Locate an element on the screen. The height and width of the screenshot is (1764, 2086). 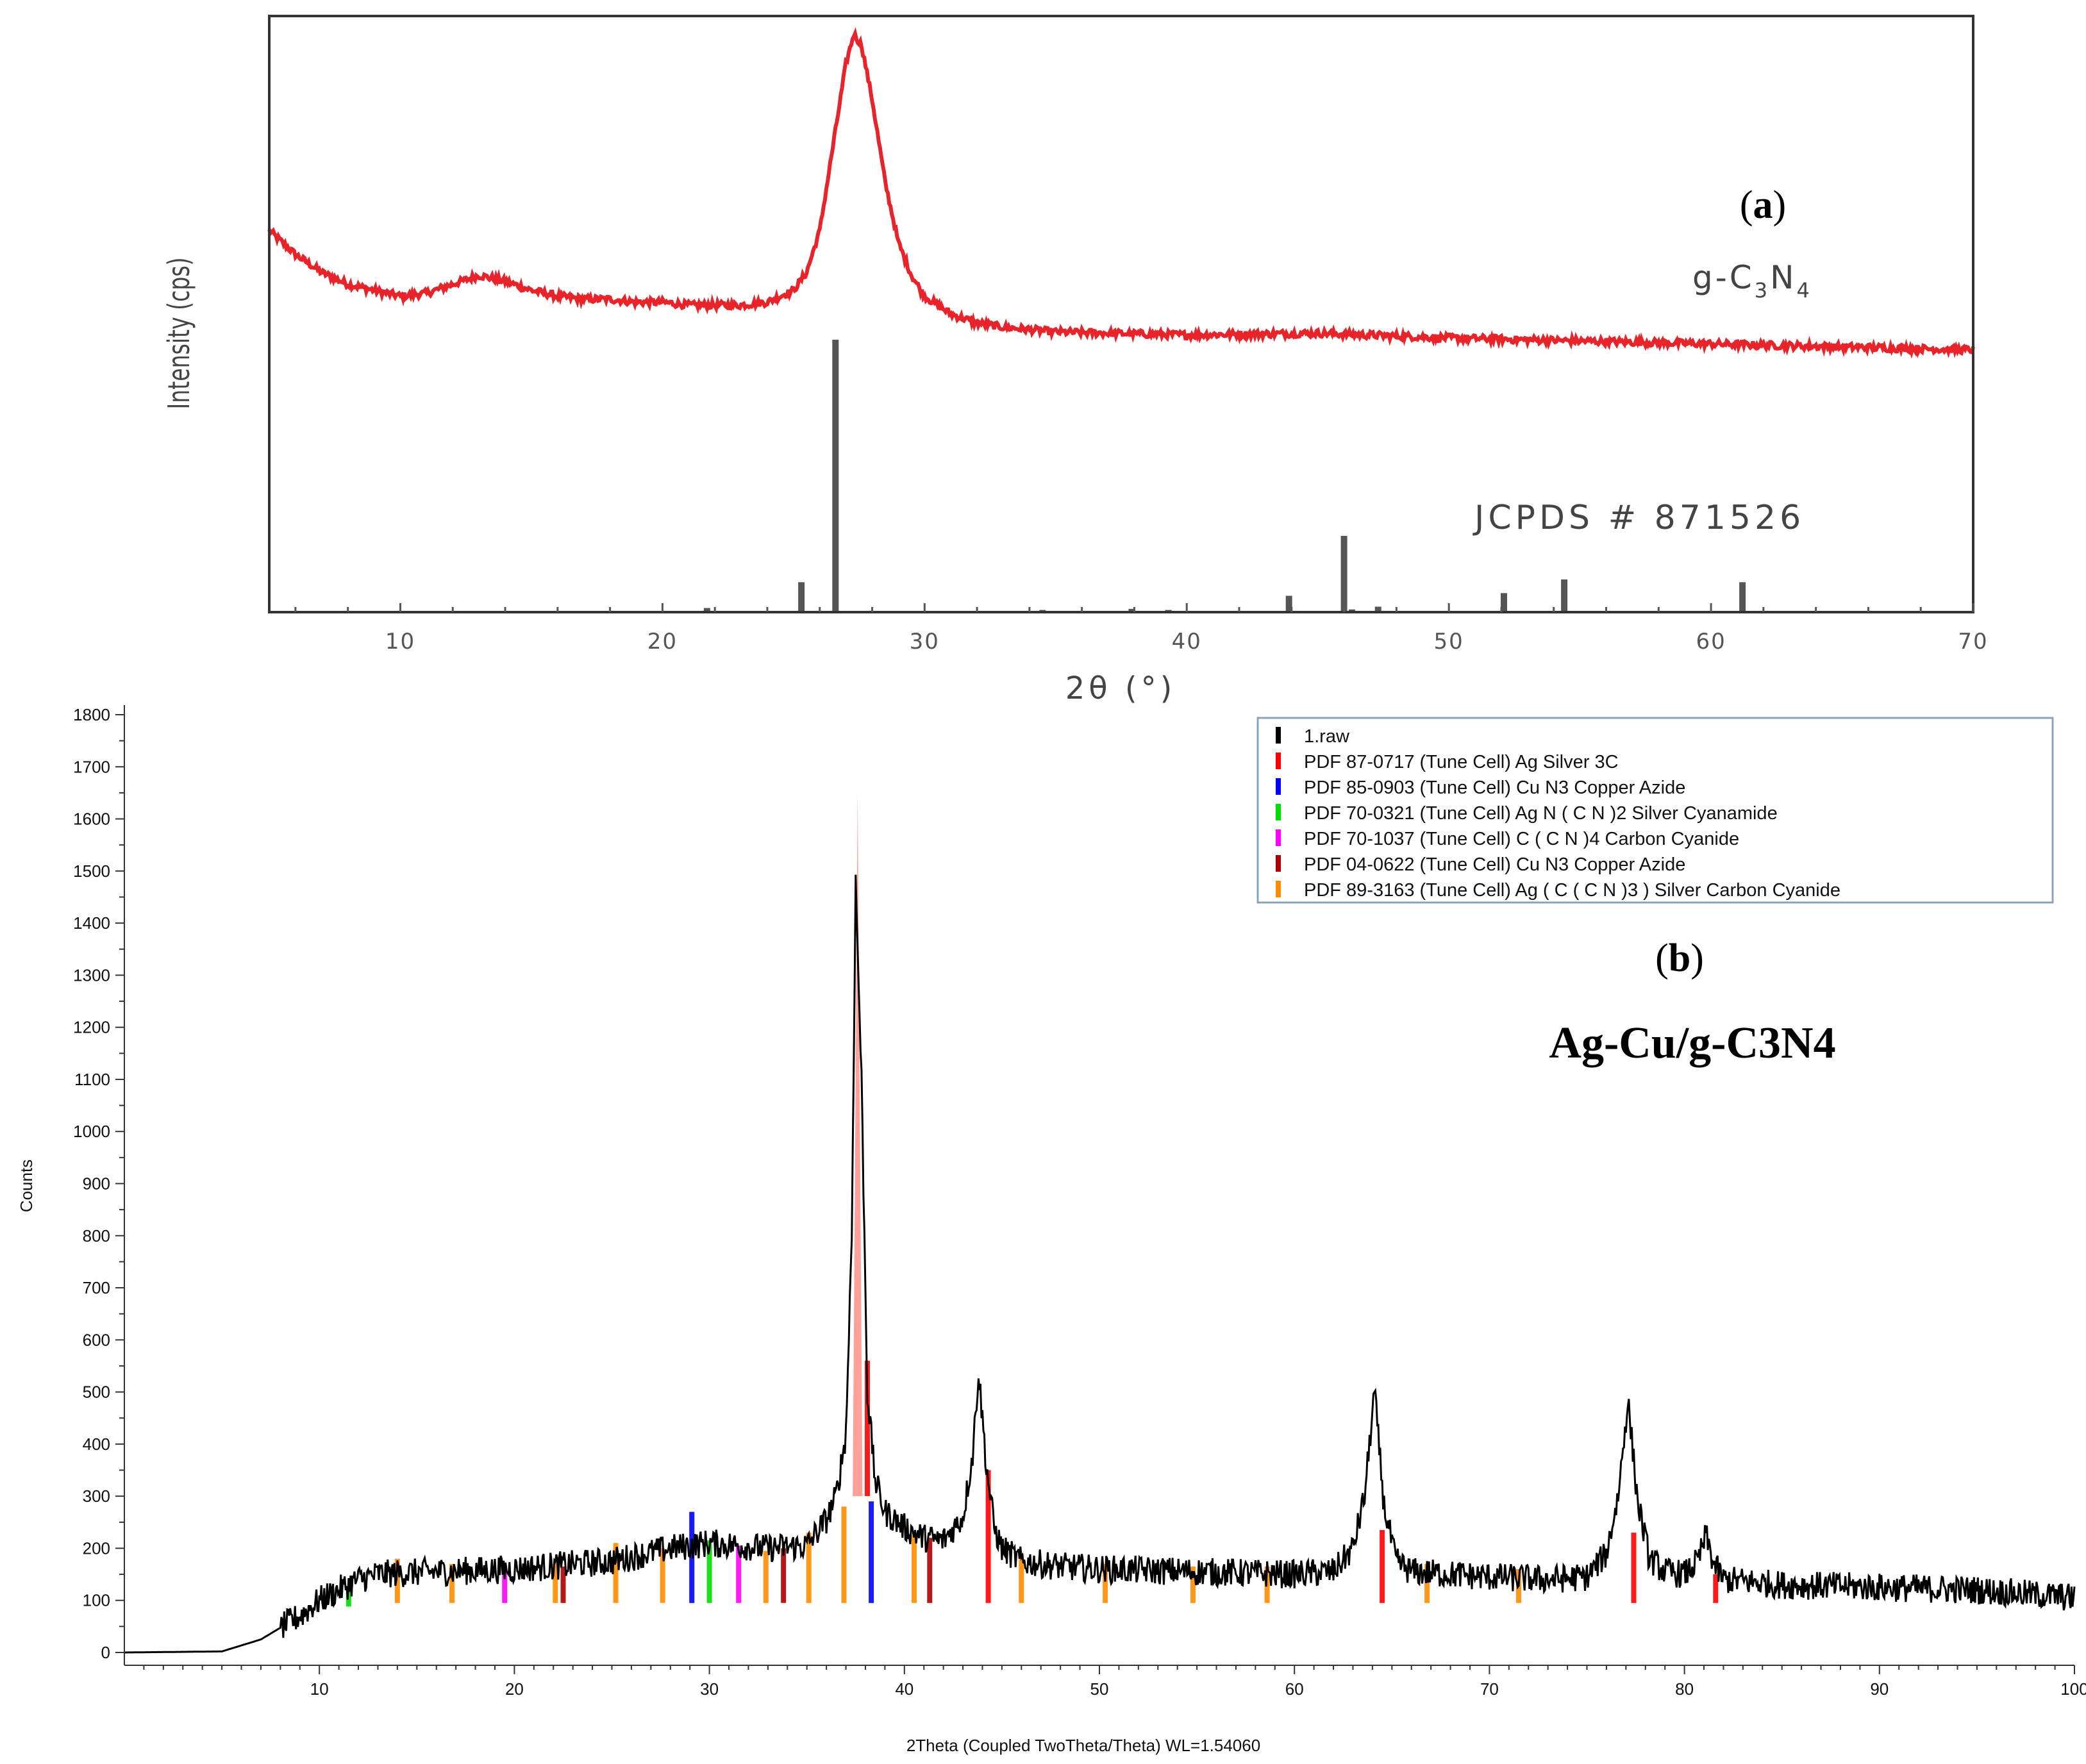
legend-label: 1.raw is located at coordinates (1327, 736).